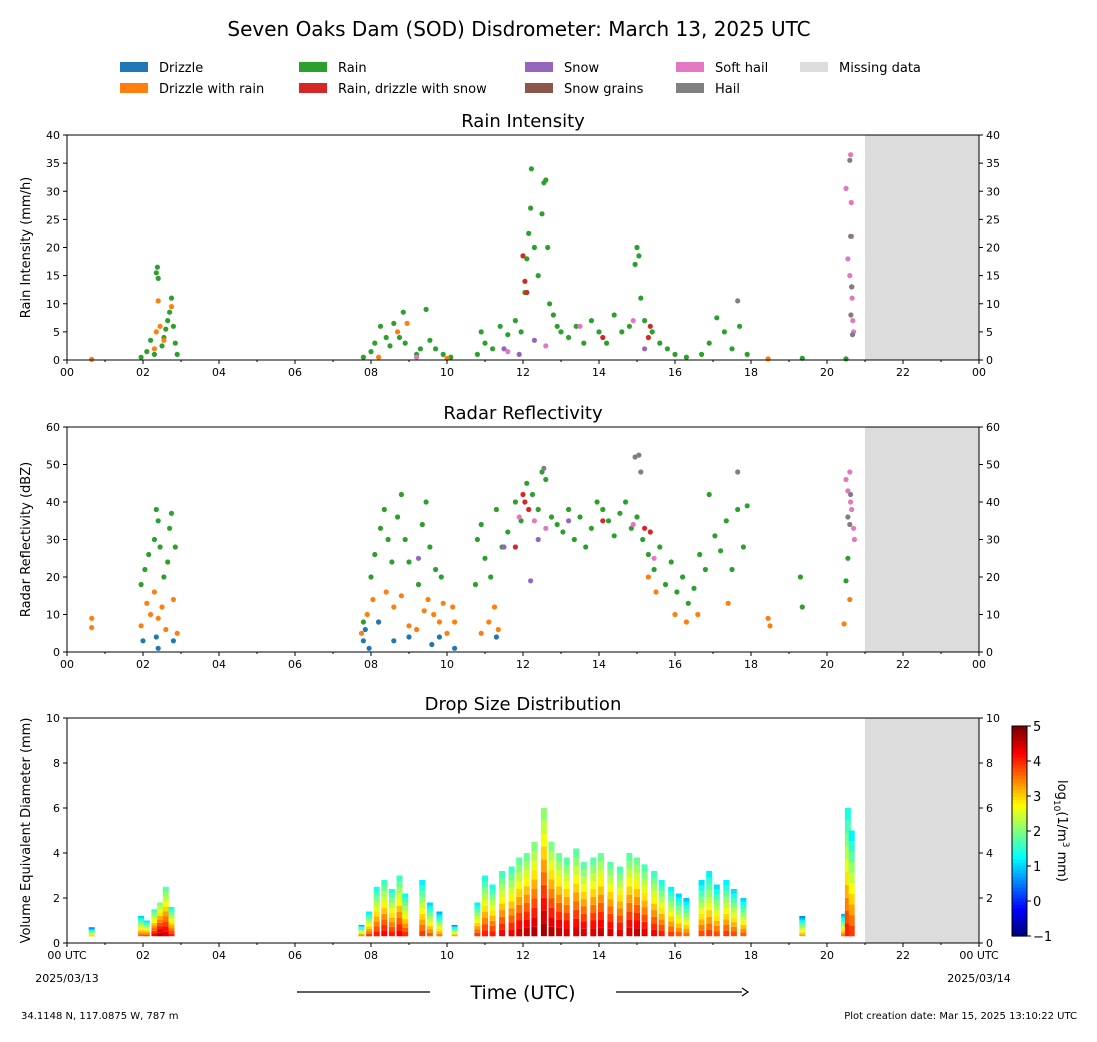 The height and width of the screenshot is (1042, 1097). I want to click on y-tick-label-right: 25, so click(993, 219).